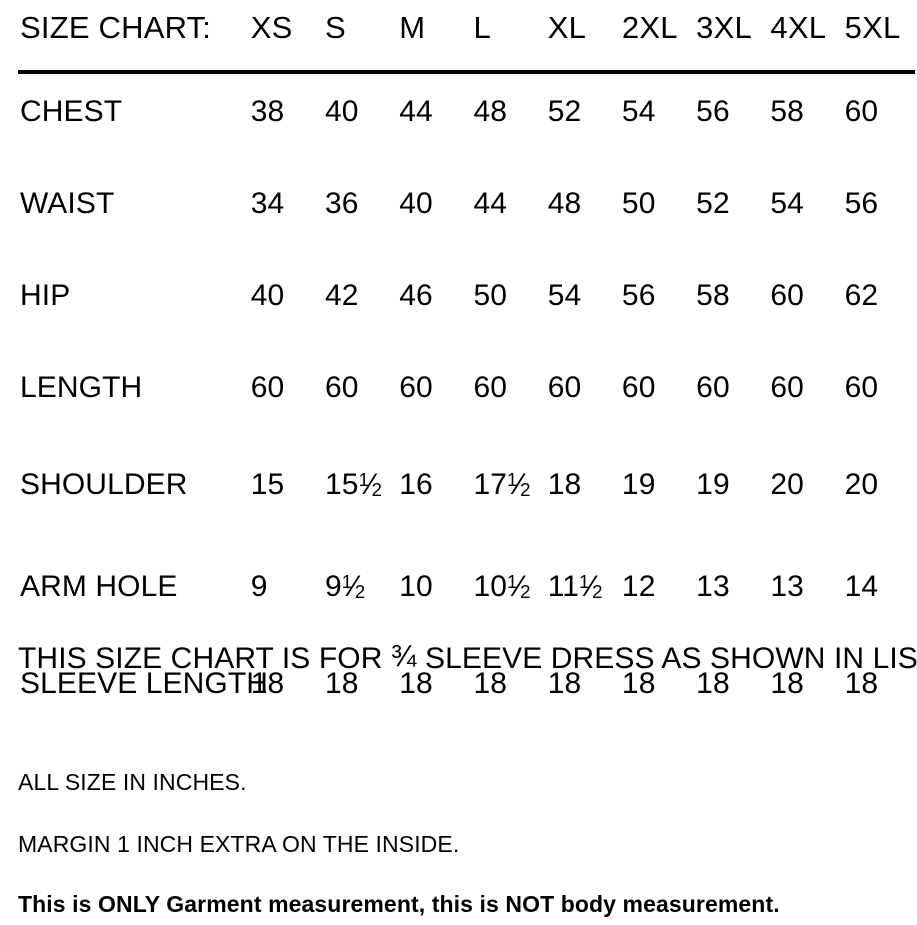 The height and width of the screenshot is (925, 917). I want to click on measurement-cell: 10, so click(432, 587).